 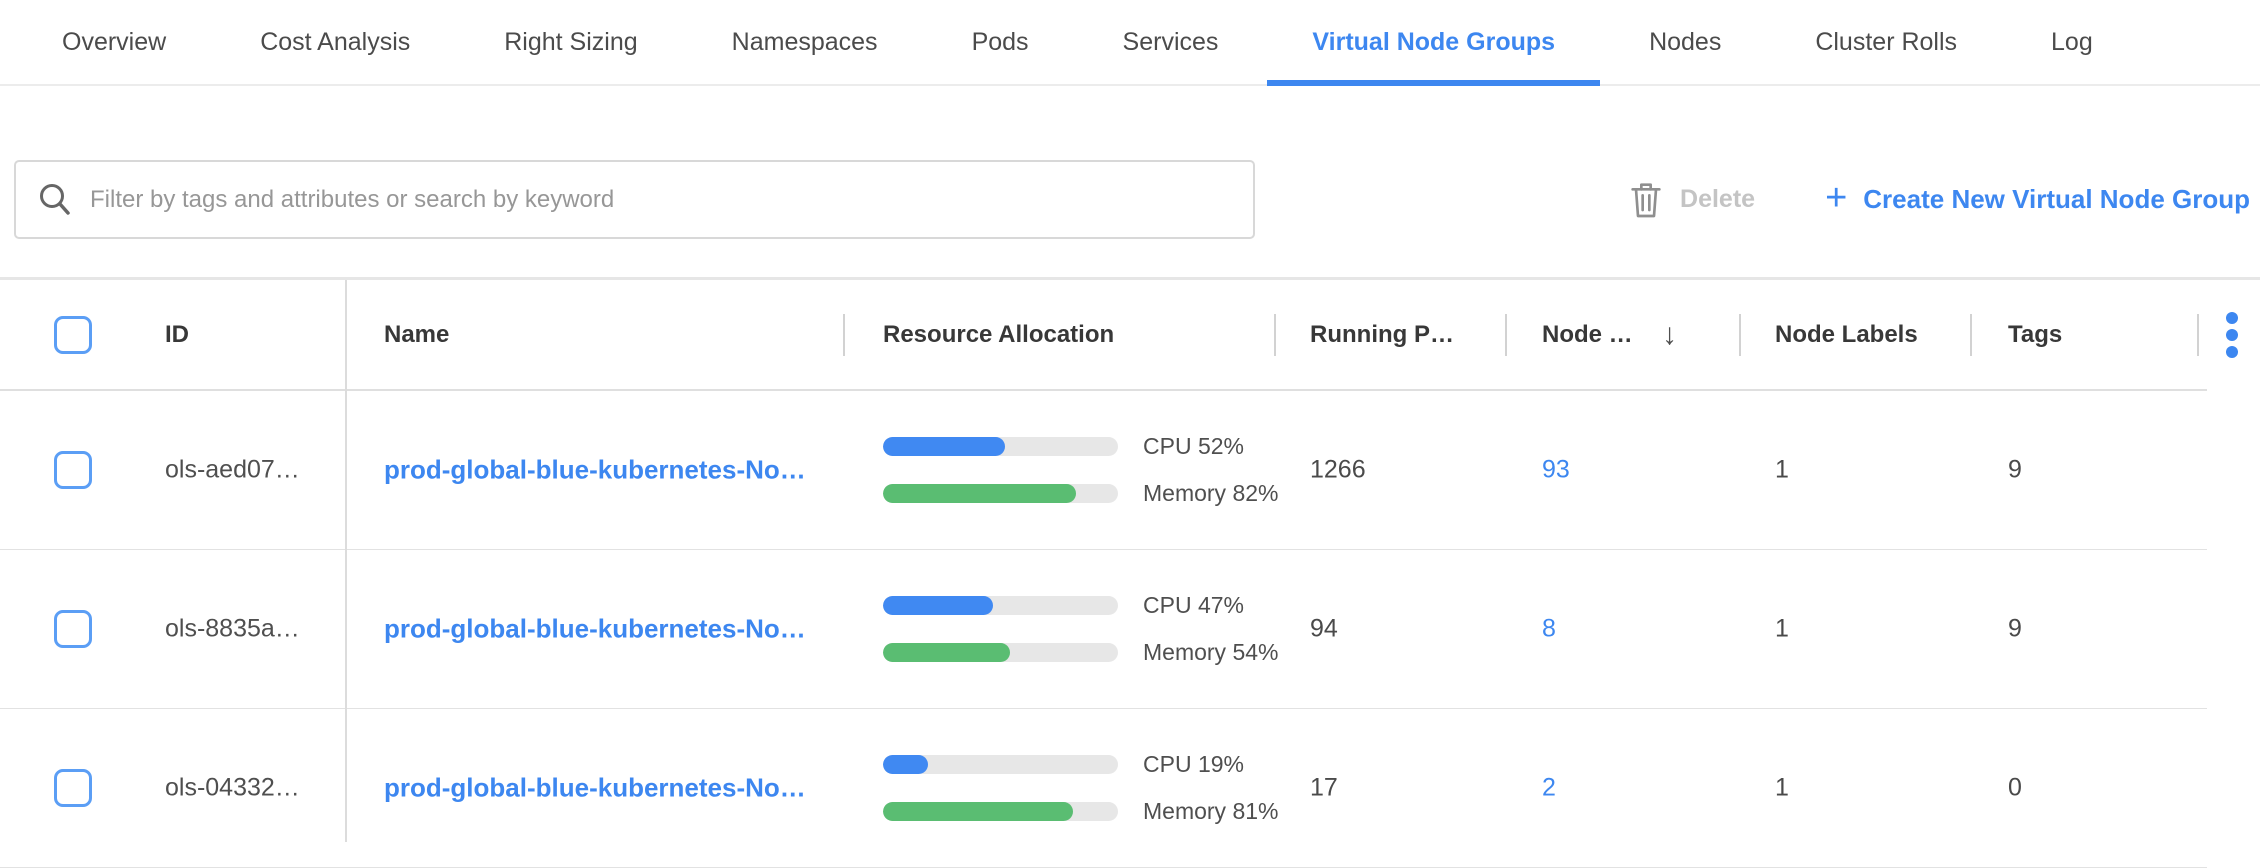 What do you see at coordinates (55, 200) in the screenshot?
I see `search-icon` at bounding box center [55, 200].